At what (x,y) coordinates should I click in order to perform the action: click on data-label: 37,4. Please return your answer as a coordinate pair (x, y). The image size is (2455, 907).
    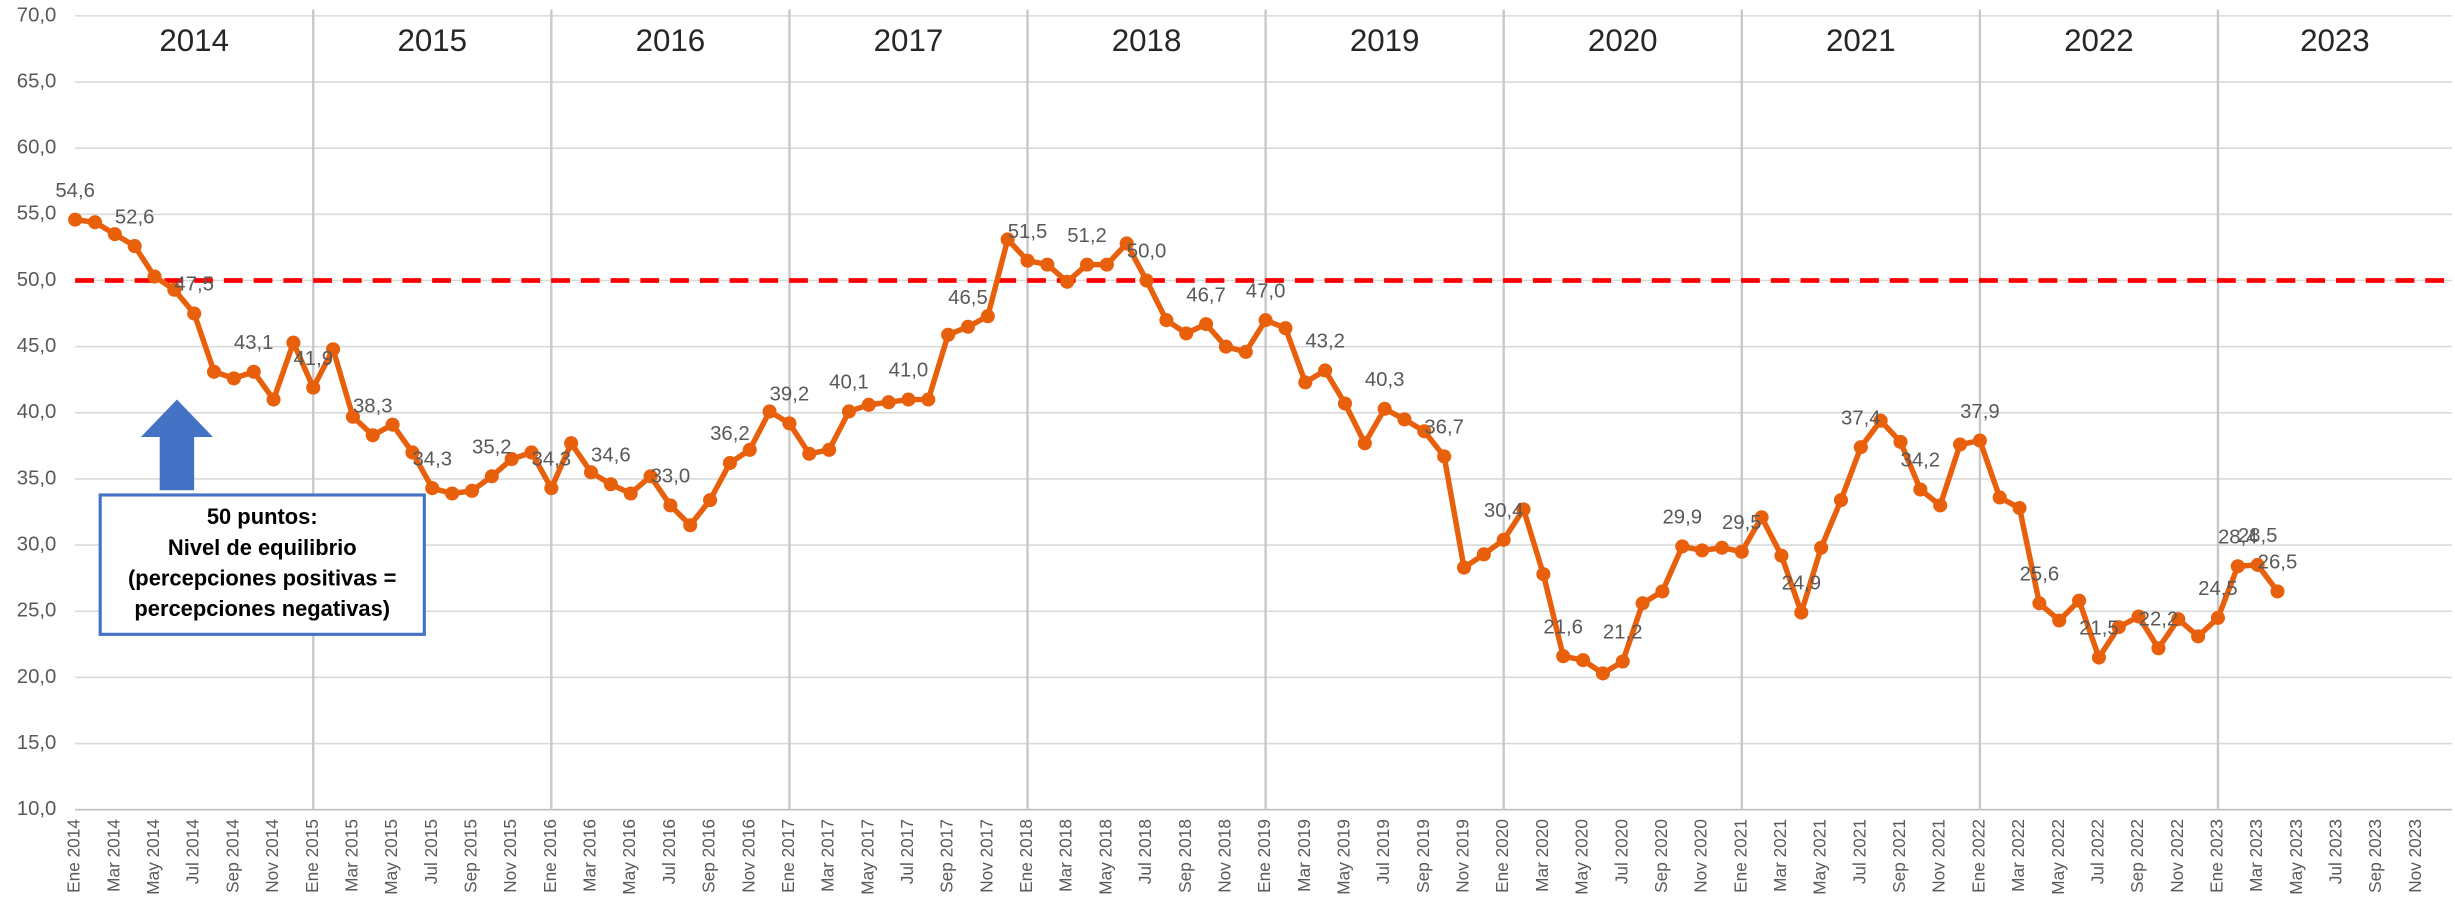
    Looking at the image, I should click on (1861, 418).